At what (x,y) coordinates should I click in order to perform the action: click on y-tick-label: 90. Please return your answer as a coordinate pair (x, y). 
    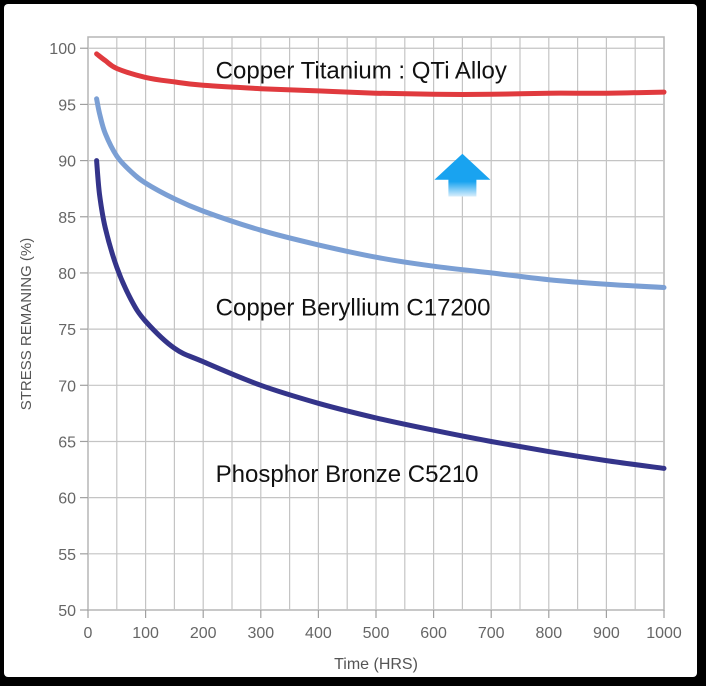
    Looking at the image, I should click on (67, 162).